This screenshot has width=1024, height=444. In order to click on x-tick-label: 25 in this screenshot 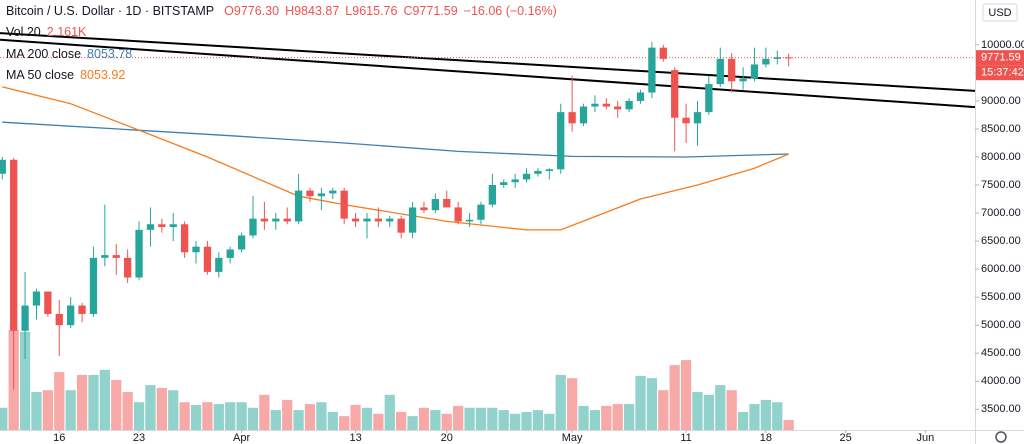, I will do `click(846, 438)`.